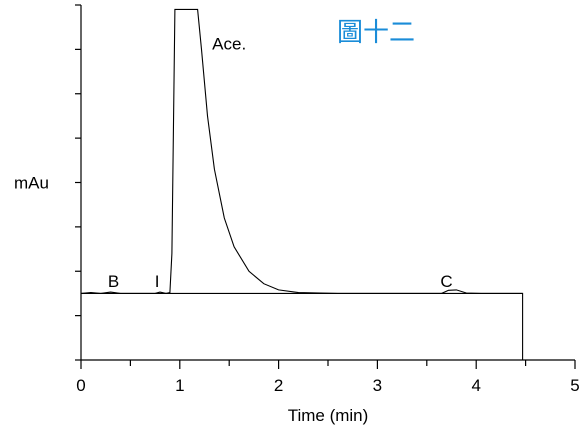  What do you see at coordinates (376, 33) in the screenshot?
I see `figure-label: 圖十二` at bounding box center [376, 33].